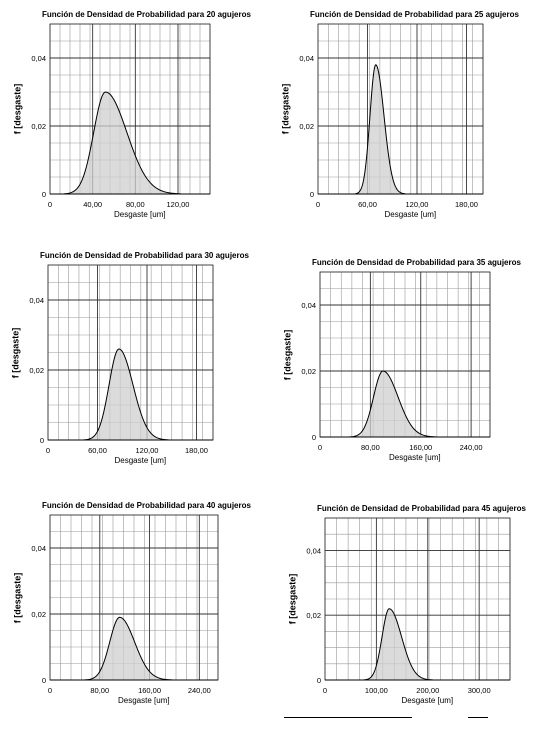  I want to click on chart-plot: 0 100,00 200,00 300,00 0 0,02 0,04, so click(408, 606).